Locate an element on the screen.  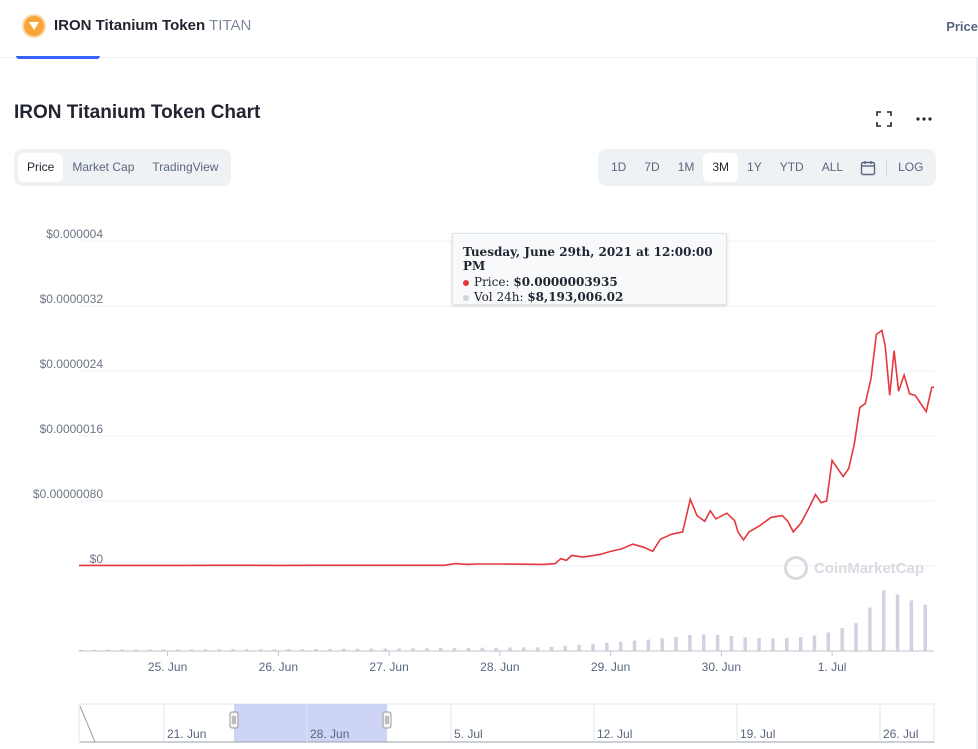
token-title: IRON Titanium Token TITAN is located at coordinates (152, 25).